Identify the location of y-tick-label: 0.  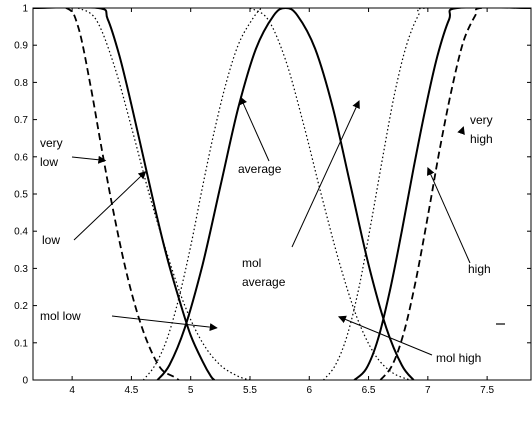
(25, 381).